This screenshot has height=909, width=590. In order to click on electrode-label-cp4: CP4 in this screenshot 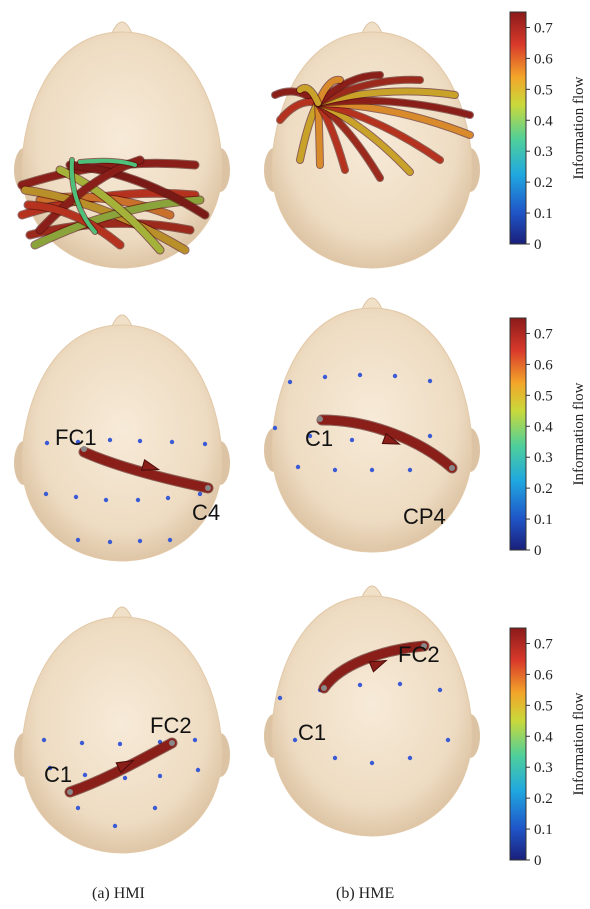, I will do `click(424, 516)`.